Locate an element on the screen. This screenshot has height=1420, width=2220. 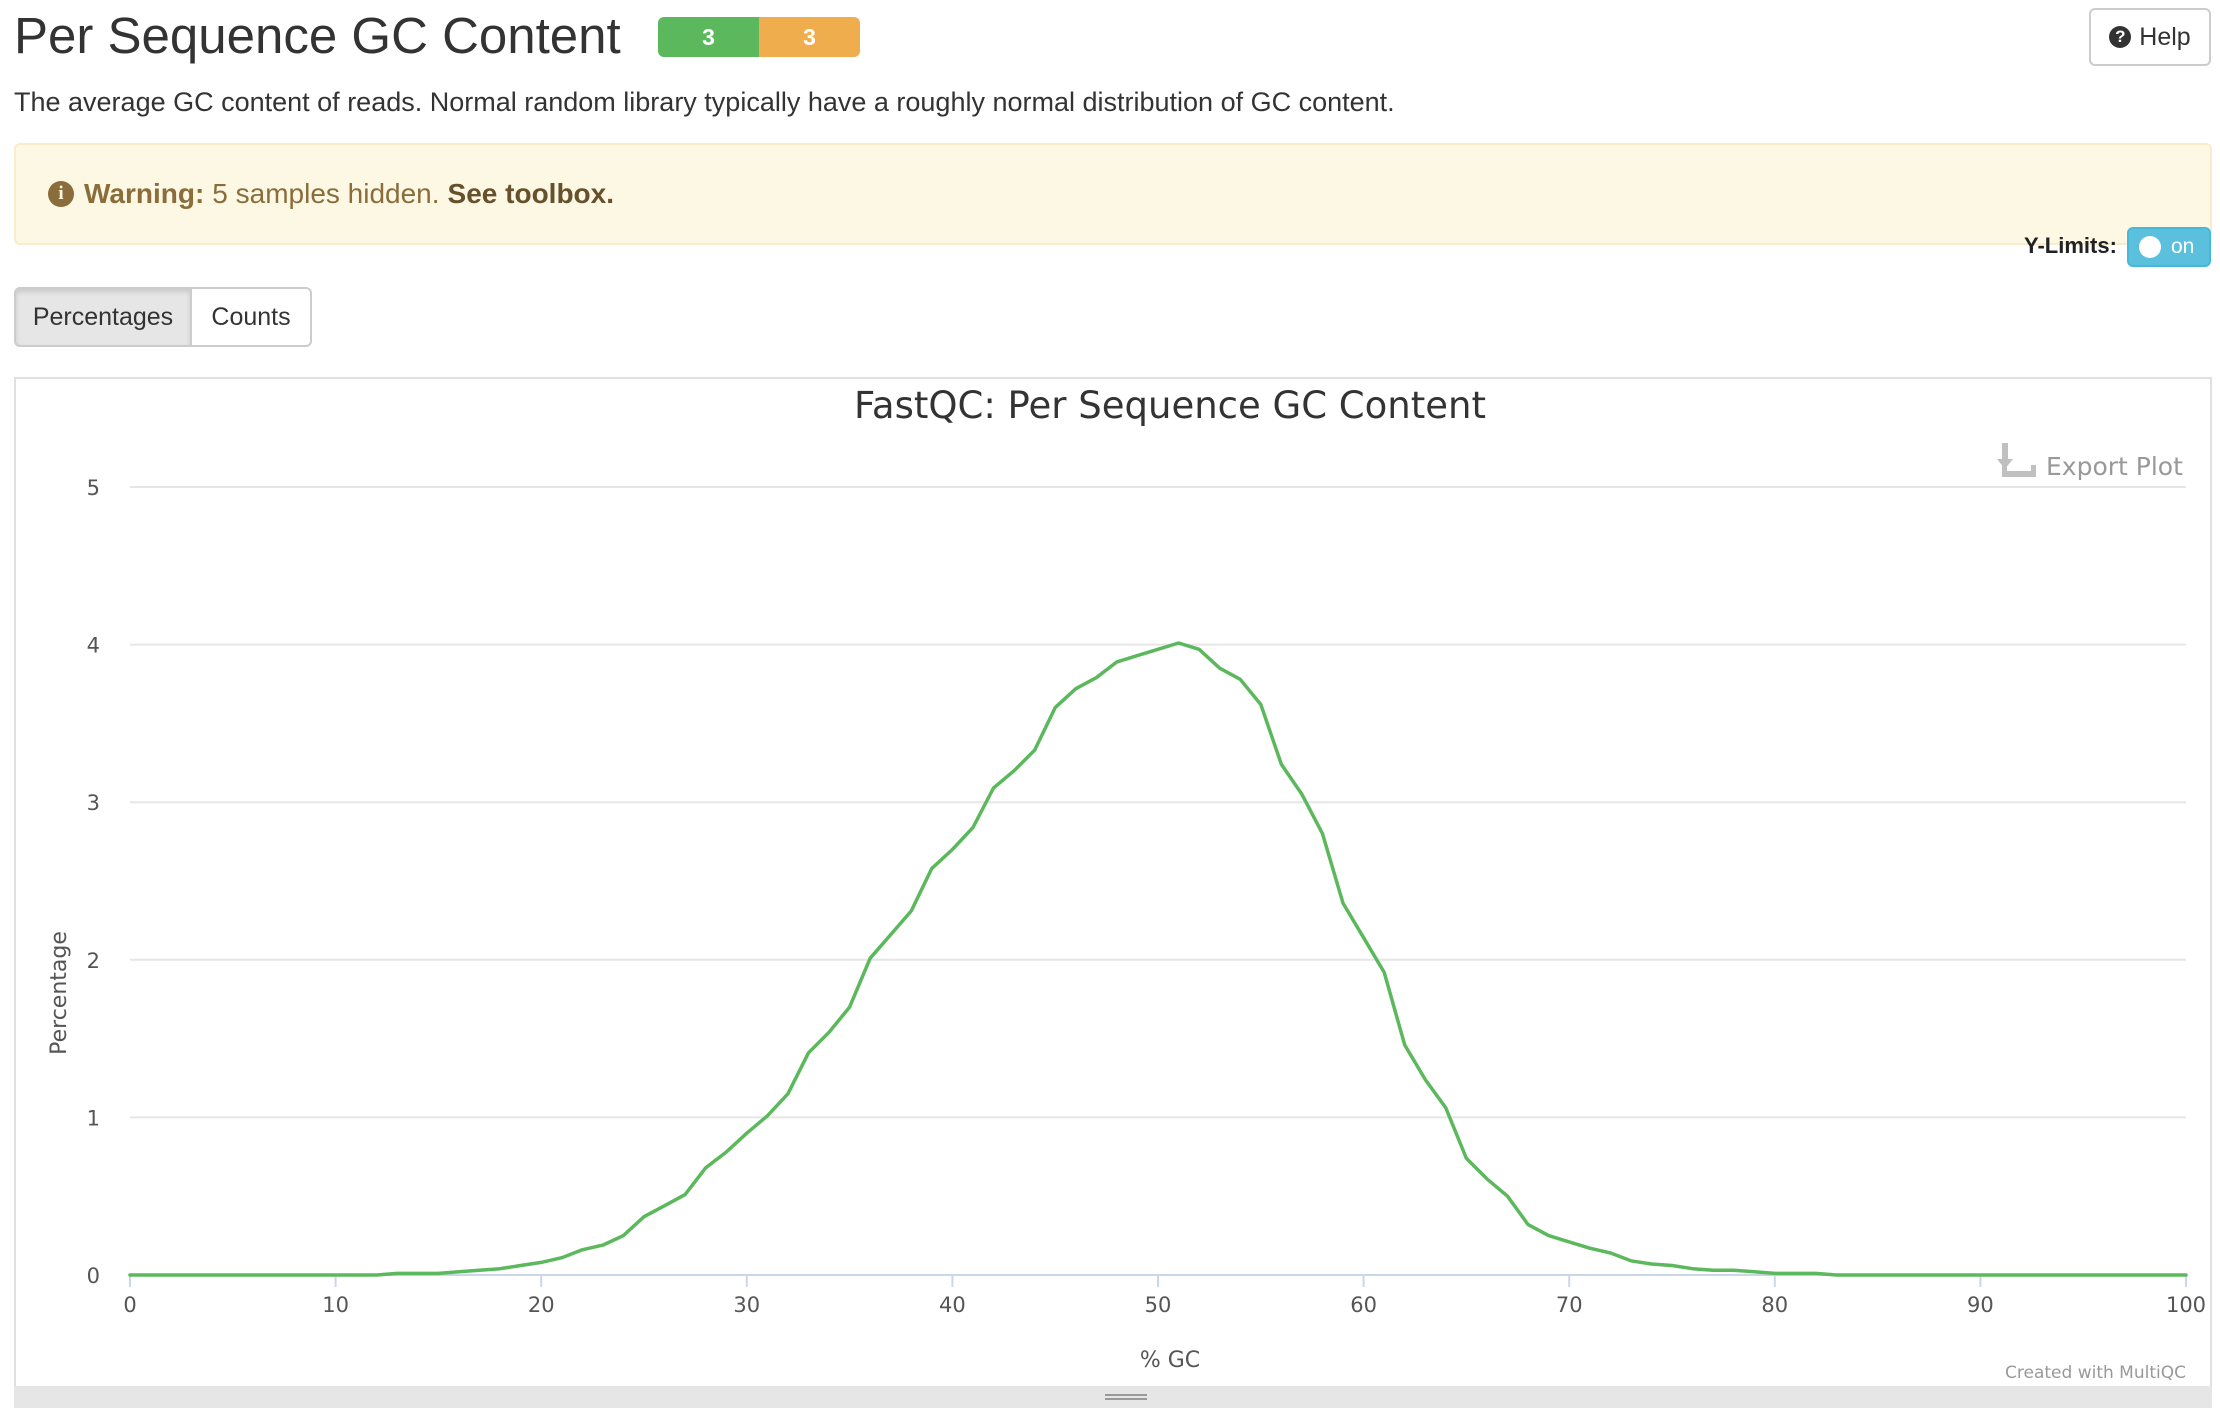
x-tick-label: 0 is located at coordinates (129, 1305).